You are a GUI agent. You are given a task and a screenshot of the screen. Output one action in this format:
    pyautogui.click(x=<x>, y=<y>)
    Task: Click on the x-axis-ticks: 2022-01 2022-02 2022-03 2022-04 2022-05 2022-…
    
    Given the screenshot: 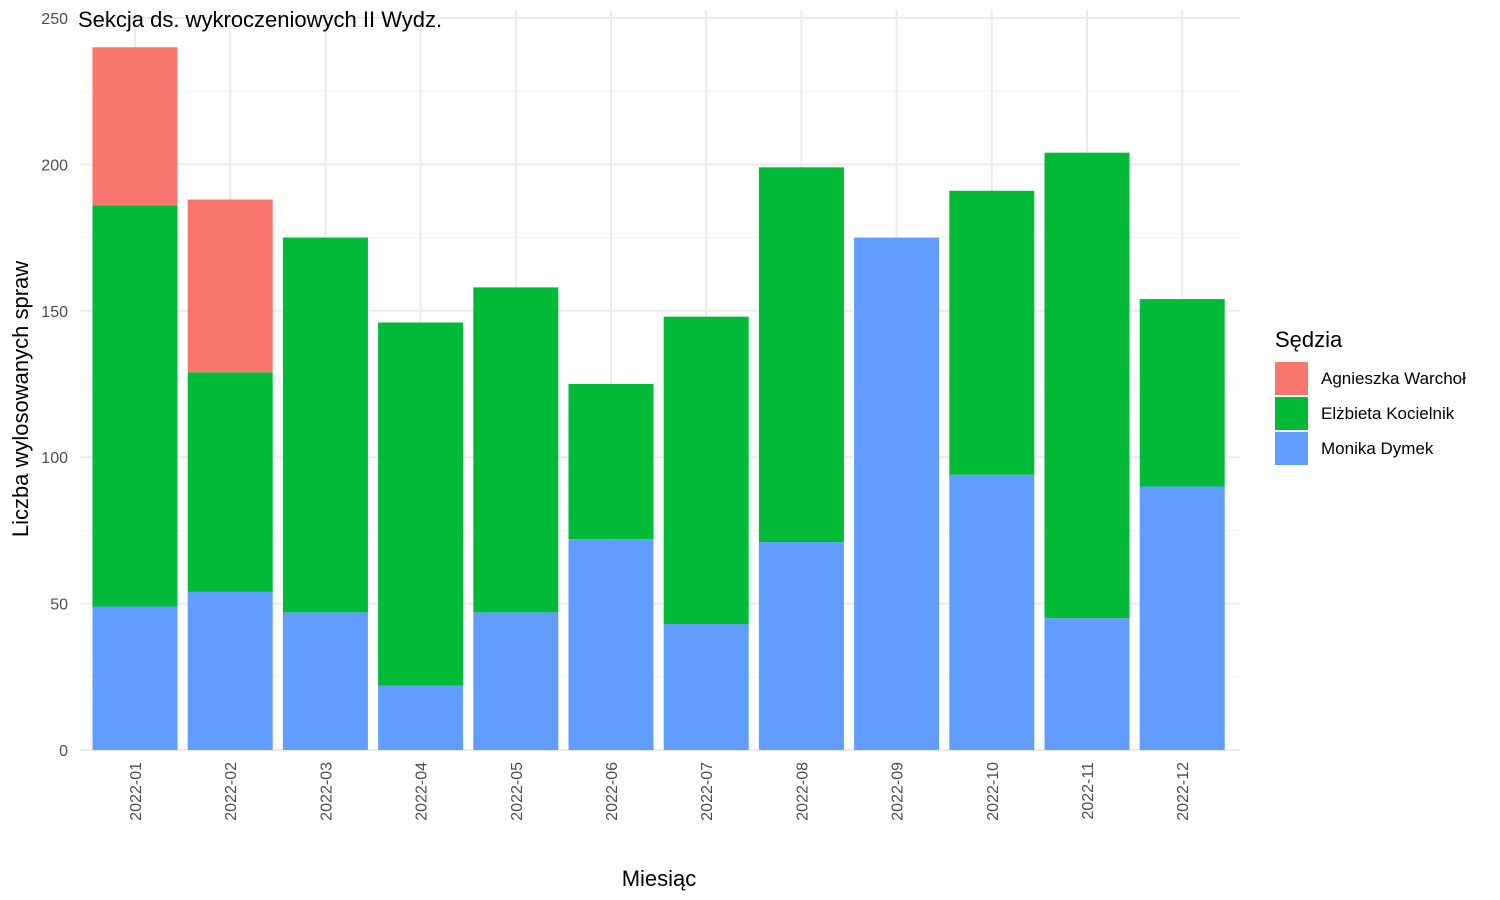 What is the action you would take?
    pyautogui.click(x=660, y=791)
    